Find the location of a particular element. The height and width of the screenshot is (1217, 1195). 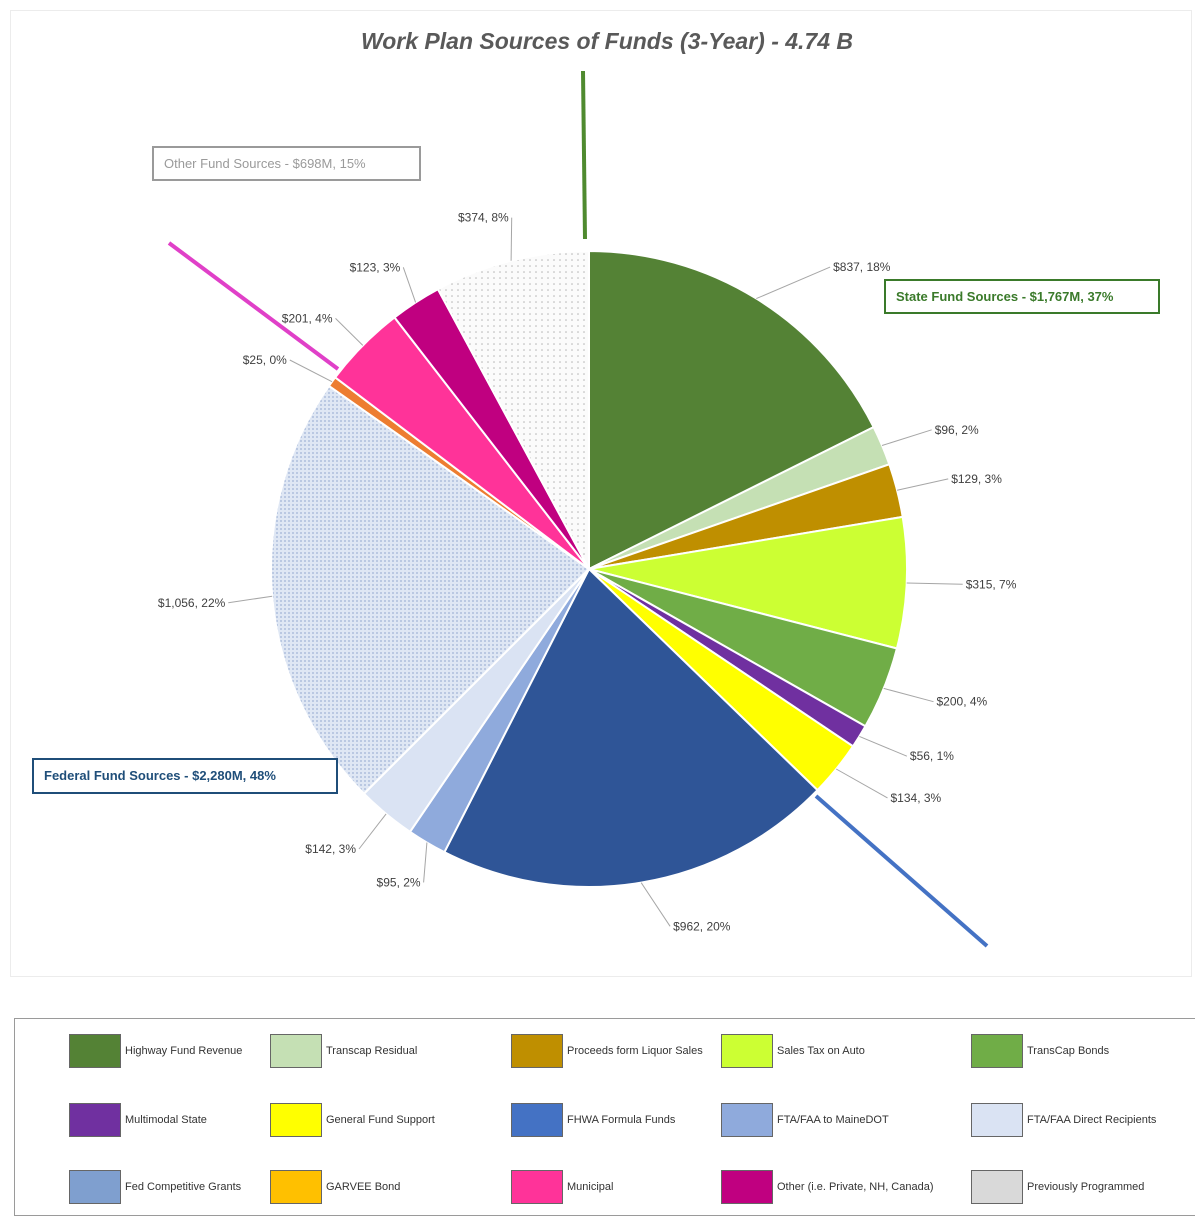

federal-group-divider is located at coordinates (901, 871).